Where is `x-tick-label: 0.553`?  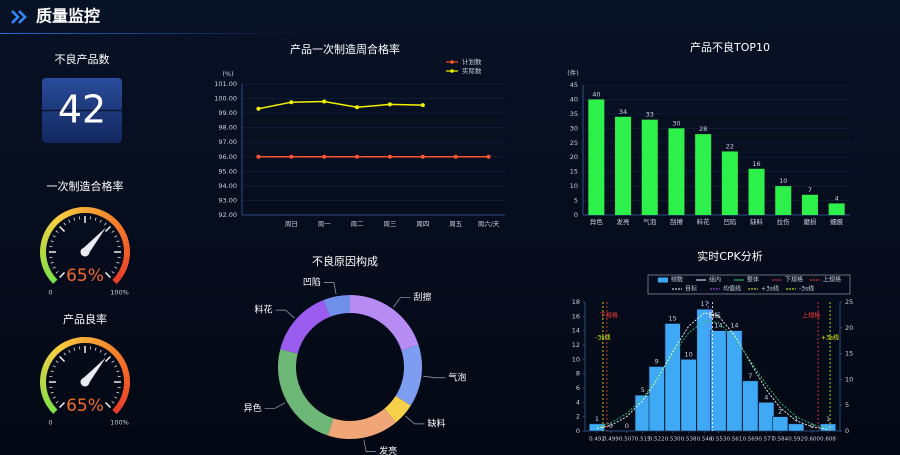
x-tick-label: 0.553 is located at coordinates (719, 440).